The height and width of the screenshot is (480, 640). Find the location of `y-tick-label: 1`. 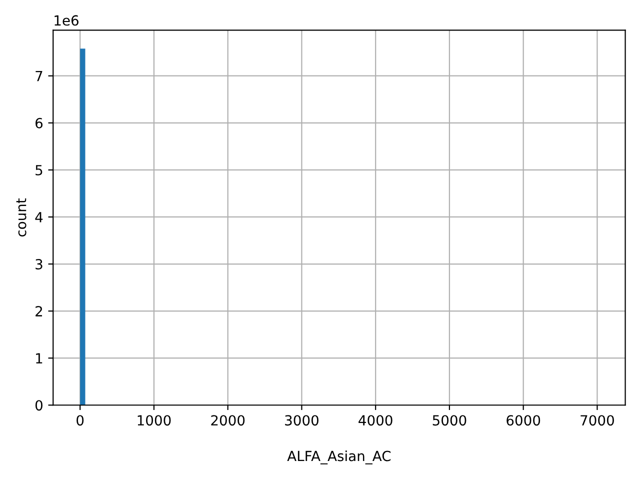

y-tick-label: 1 is located at coordinates (39, 358).